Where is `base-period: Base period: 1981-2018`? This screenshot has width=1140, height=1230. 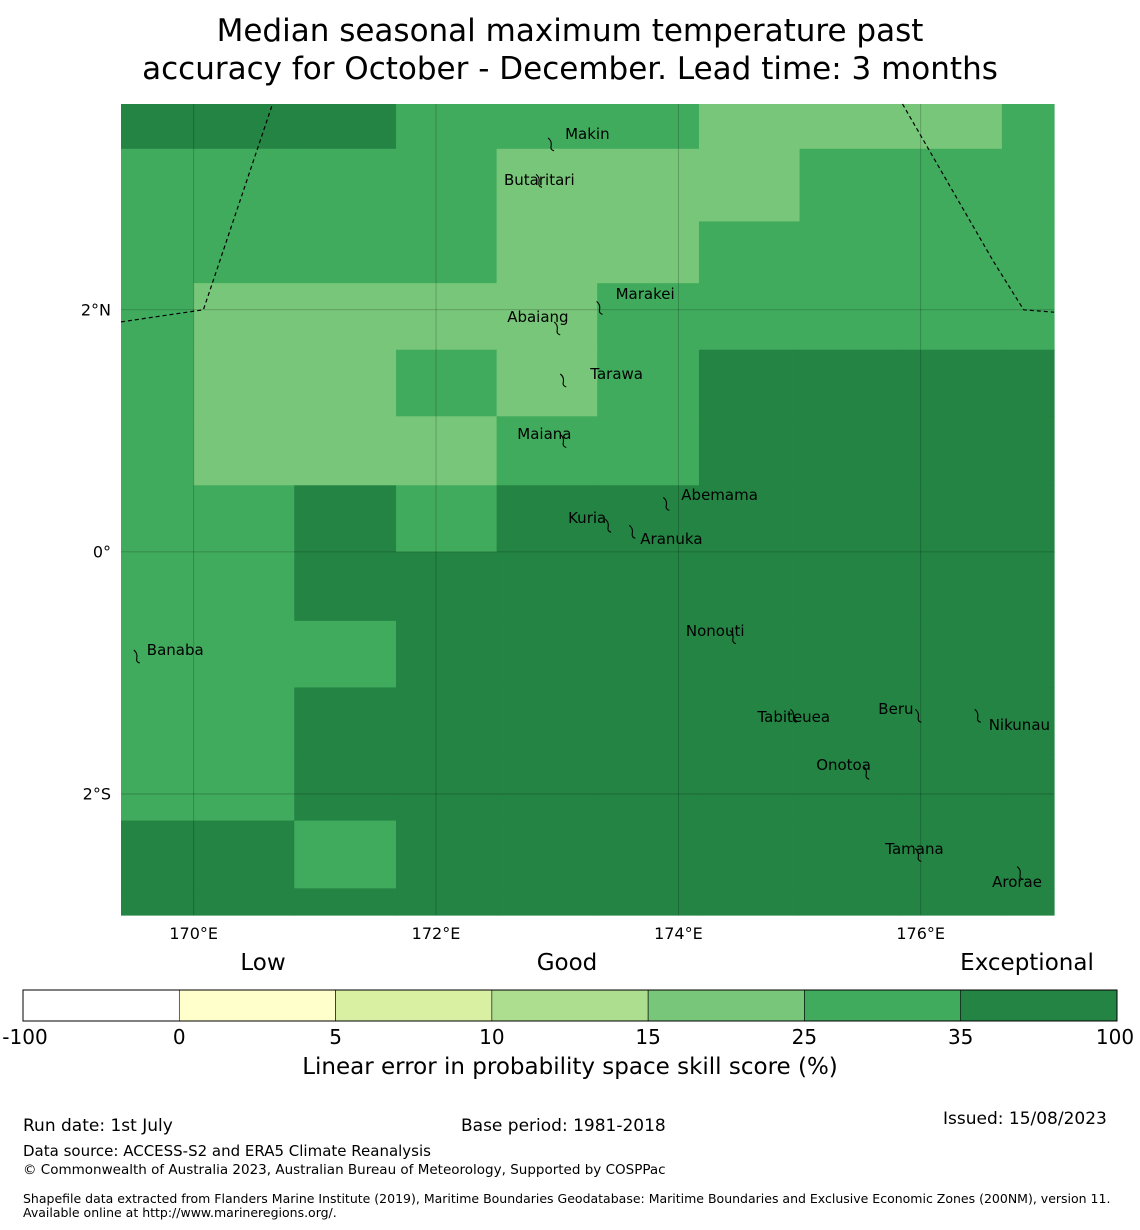 base-period: Base period: 1981-2018 is located at coordinates (563, 1126).